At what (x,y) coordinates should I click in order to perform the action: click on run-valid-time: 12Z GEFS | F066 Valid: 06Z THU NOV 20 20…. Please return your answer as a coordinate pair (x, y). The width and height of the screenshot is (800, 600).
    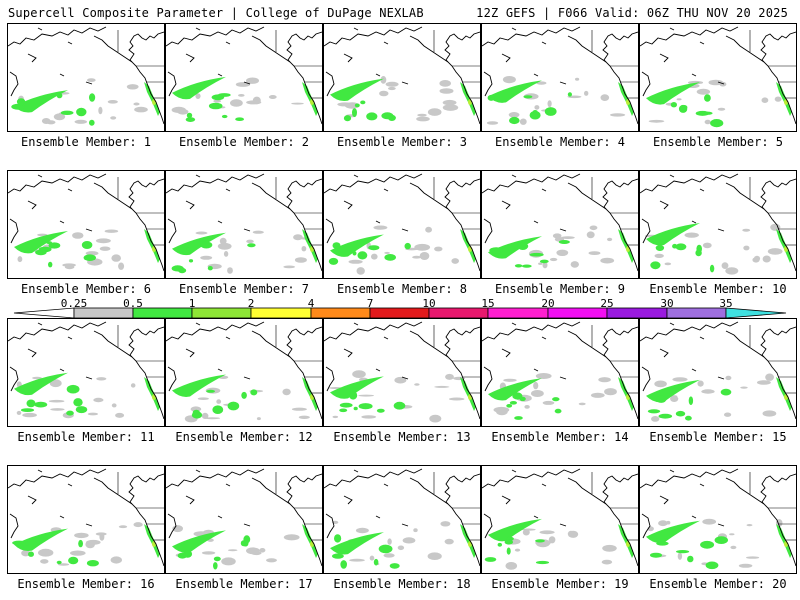
    Looking at the image, I should click on (632, 13).